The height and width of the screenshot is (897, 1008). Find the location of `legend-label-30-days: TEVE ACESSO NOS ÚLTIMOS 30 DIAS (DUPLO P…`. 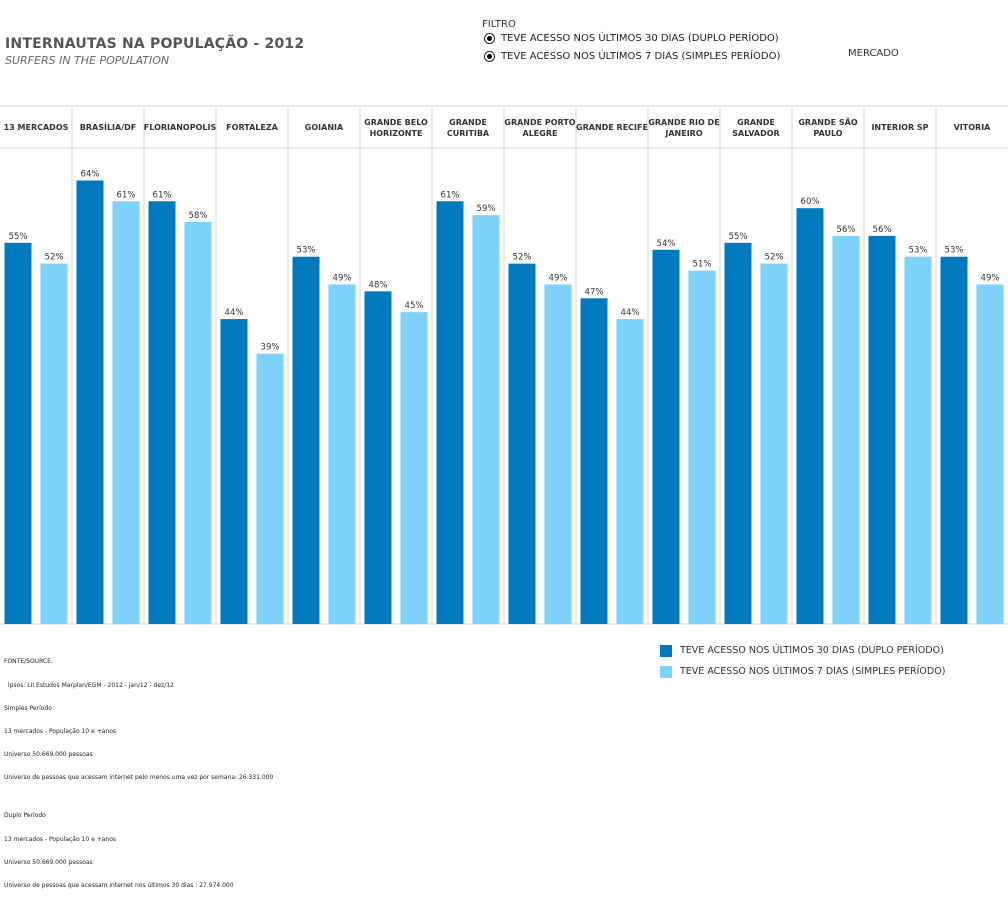

legend-label-30-days: TEVE ACESSO NOS ÚLTIMOS 30 DIAS (DUPLO P… is located at coordinates (812, 650).